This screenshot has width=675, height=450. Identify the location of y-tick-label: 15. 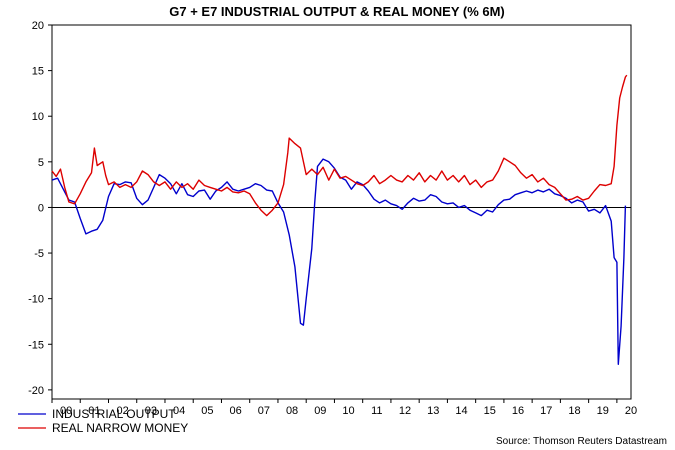
(38, 72).